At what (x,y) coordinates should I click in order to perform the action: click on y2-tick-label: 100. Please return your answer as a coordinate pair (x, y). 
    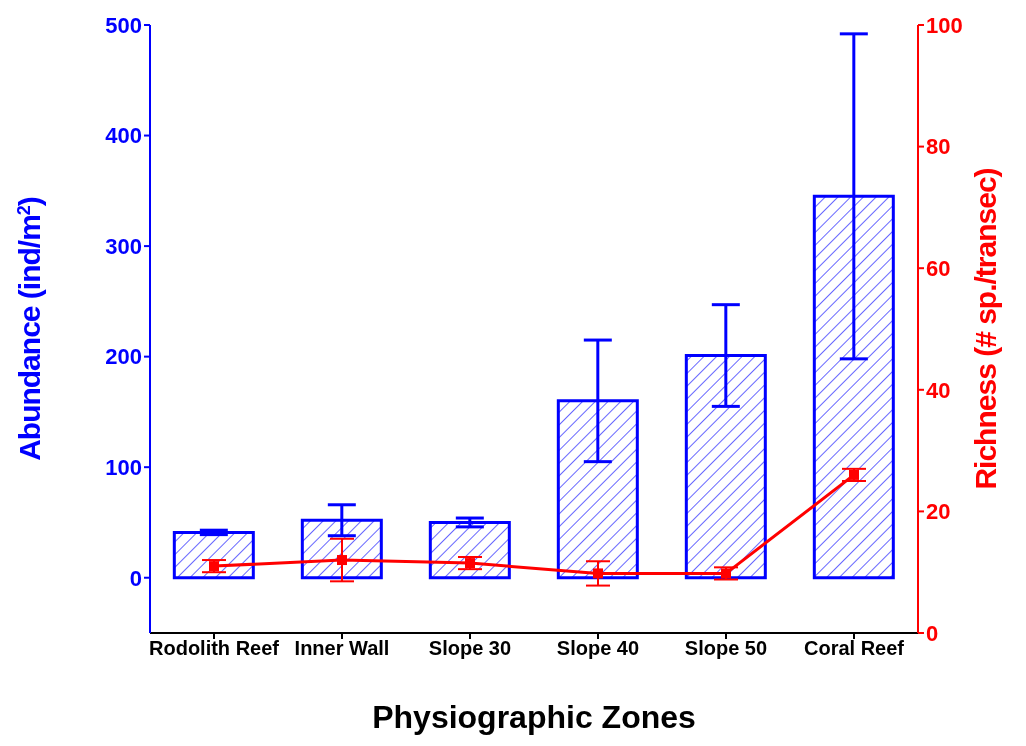
    Looking at the image, I should click on (944, 25).